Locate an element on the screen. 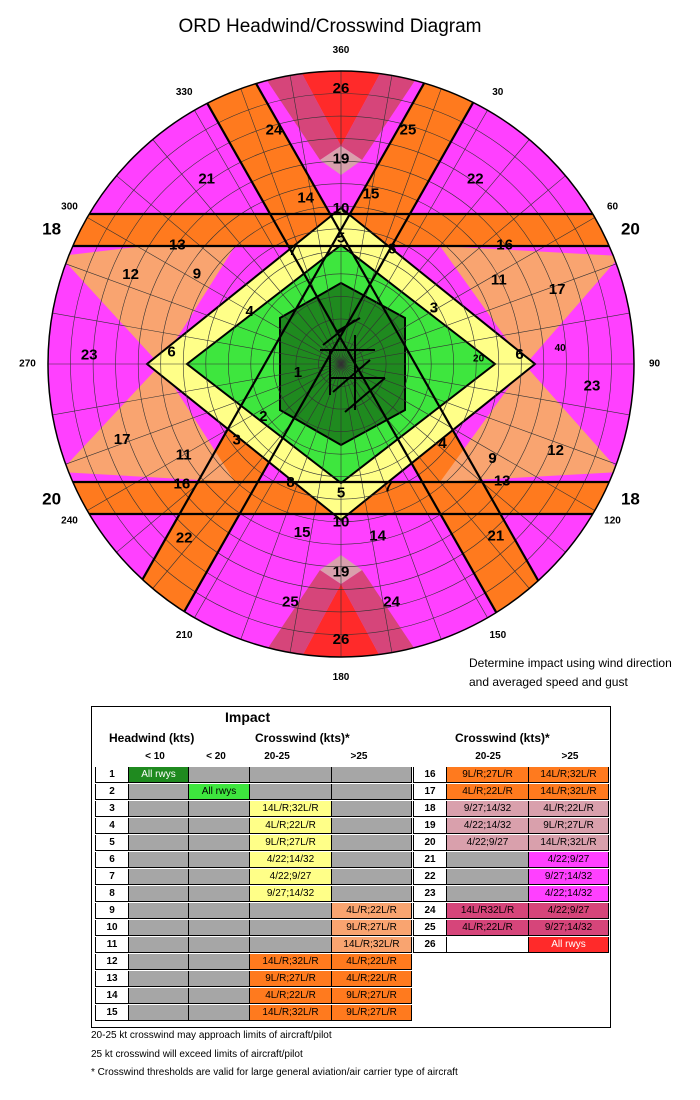 The width and height of the screenshot is (700, 1100). row-number: 2 is located at coordinates (112, 792).